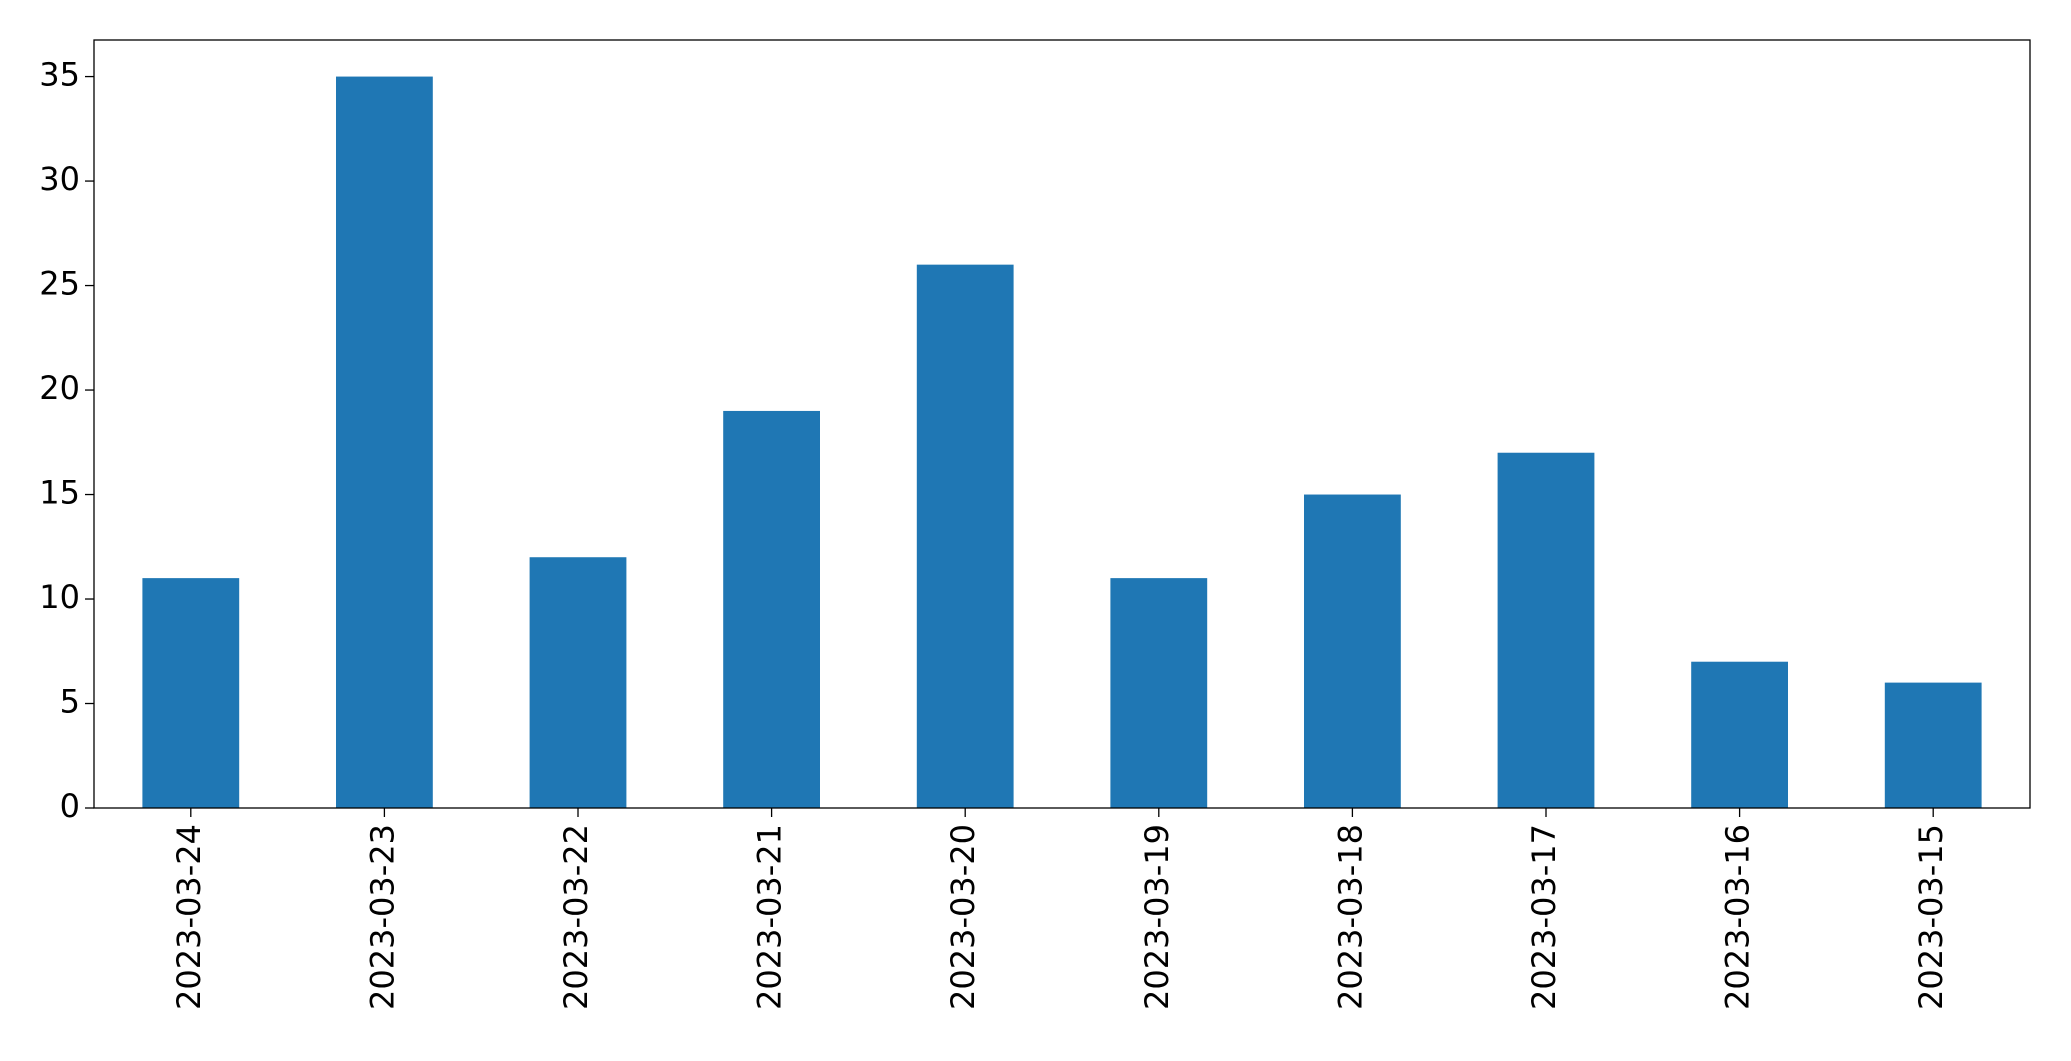  I want to click on y-tick-label: 20, so click(59, 388).